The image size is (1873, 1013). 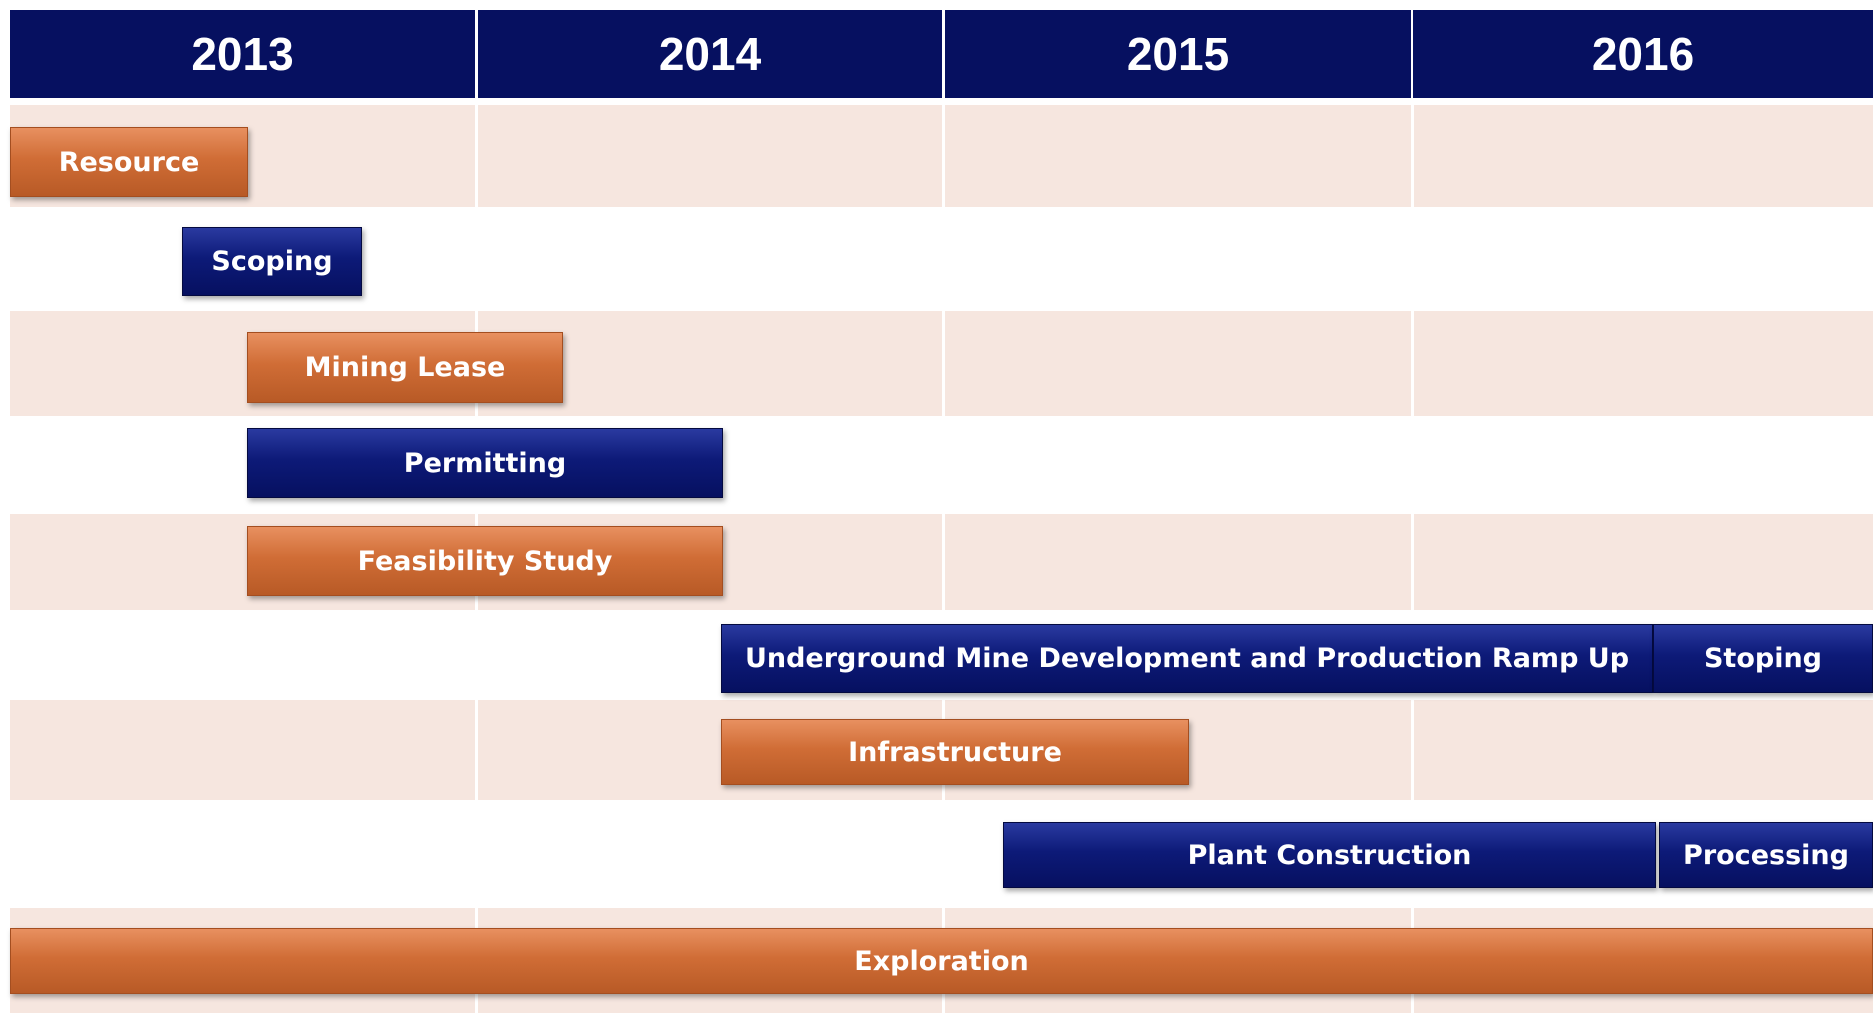 I want to click on task-bar: Scoping, so click(x=272, y=261).